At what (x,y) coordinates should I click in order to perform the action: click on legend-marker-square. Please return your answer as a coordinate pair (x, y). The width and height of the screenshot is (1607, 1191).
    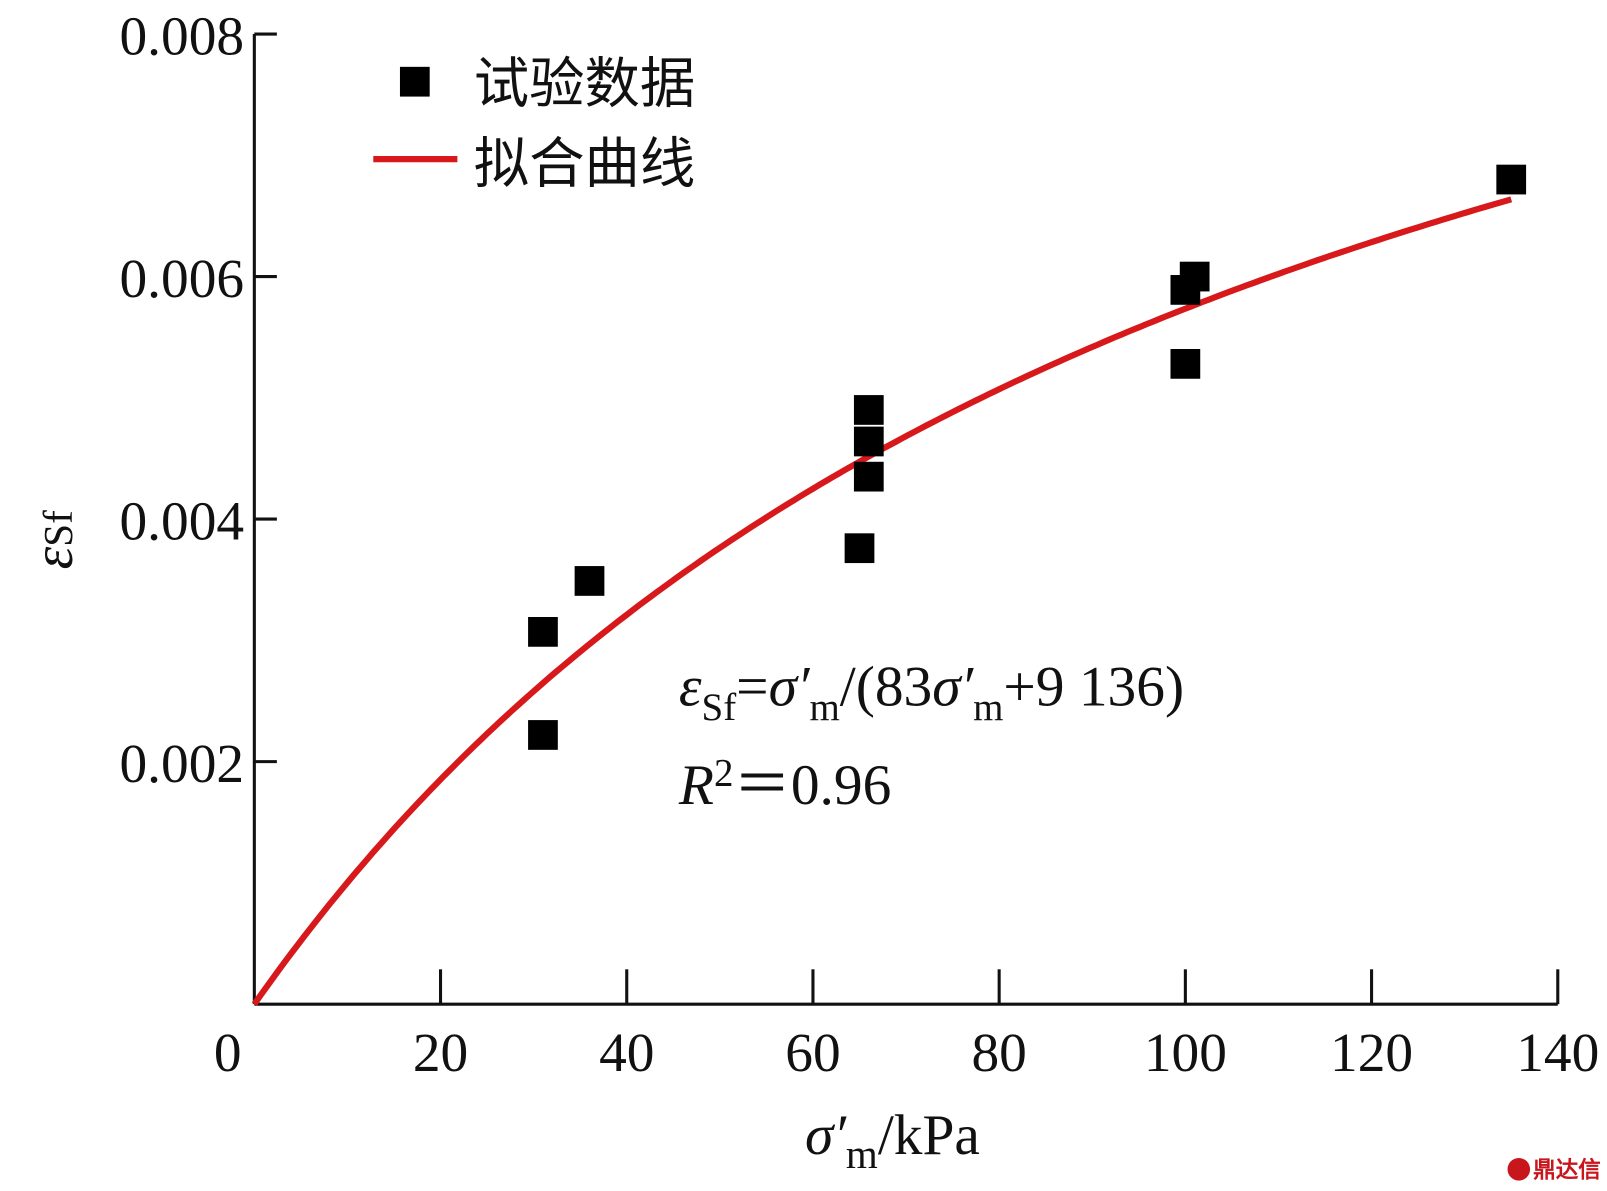
    Looking at the image, I should click on (414, 81).